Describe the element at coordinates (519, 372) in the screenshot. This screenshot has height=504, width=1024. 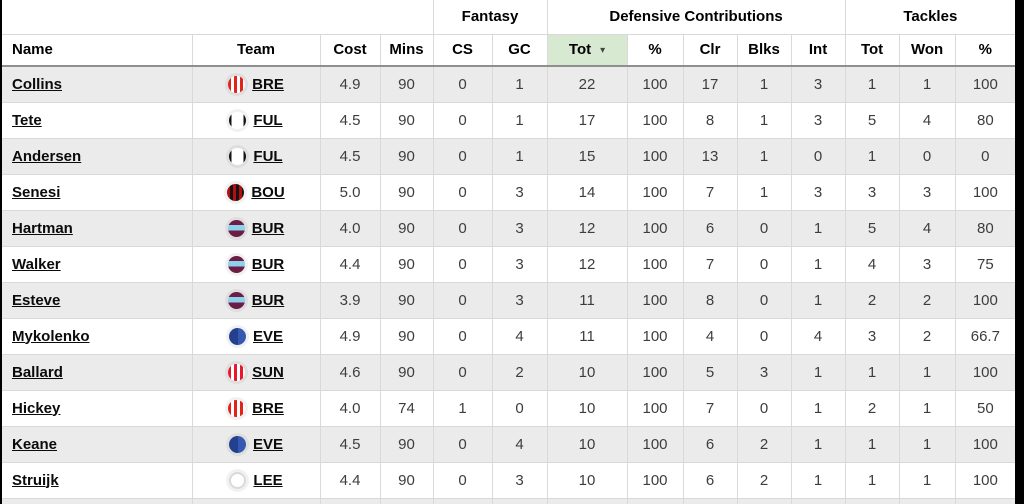
I see `cell-gc: 2` at that location.